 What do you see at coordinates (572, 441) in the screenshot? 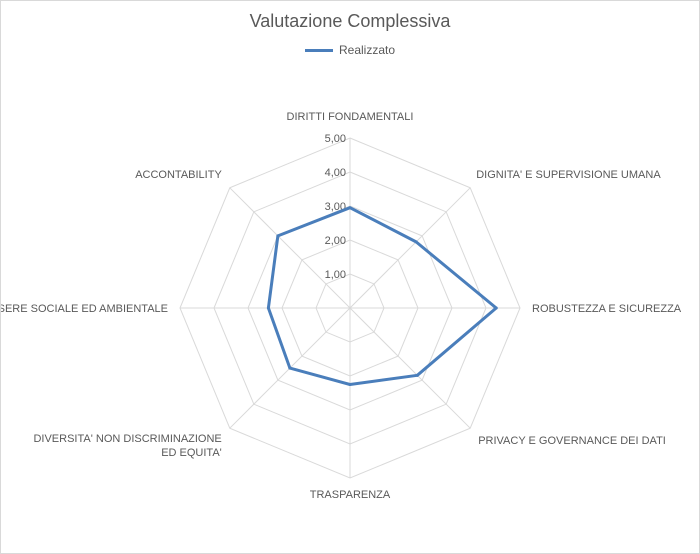
I see `category-label: PRIVACY E GOVERNANCE DEI DATI` at bounding box center [572, 441].